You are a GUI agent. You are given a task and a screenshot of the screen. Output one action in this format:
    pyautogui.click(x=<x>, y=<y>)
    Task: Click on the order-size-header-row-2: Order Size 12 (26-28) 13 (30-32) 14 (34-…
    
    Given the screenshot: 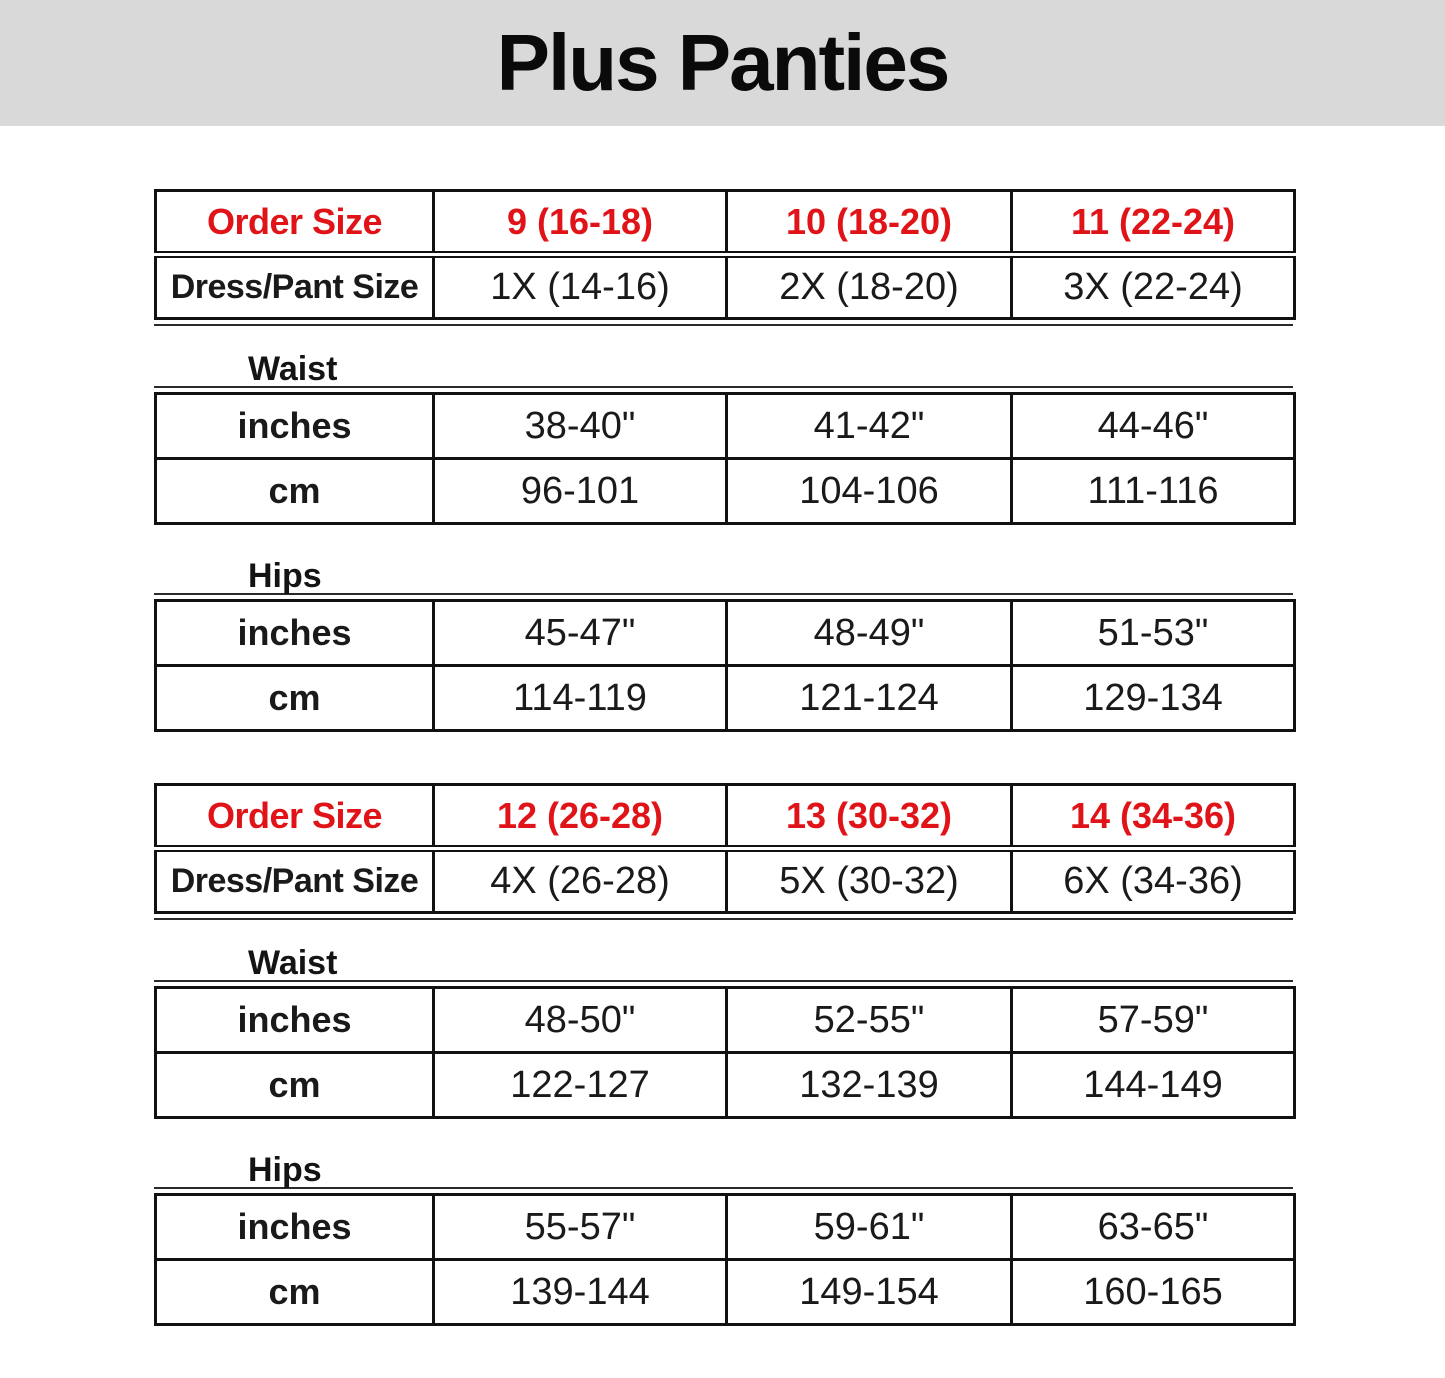 What is the action you would take?
    pyautogui.click(x=725, y=817)
    